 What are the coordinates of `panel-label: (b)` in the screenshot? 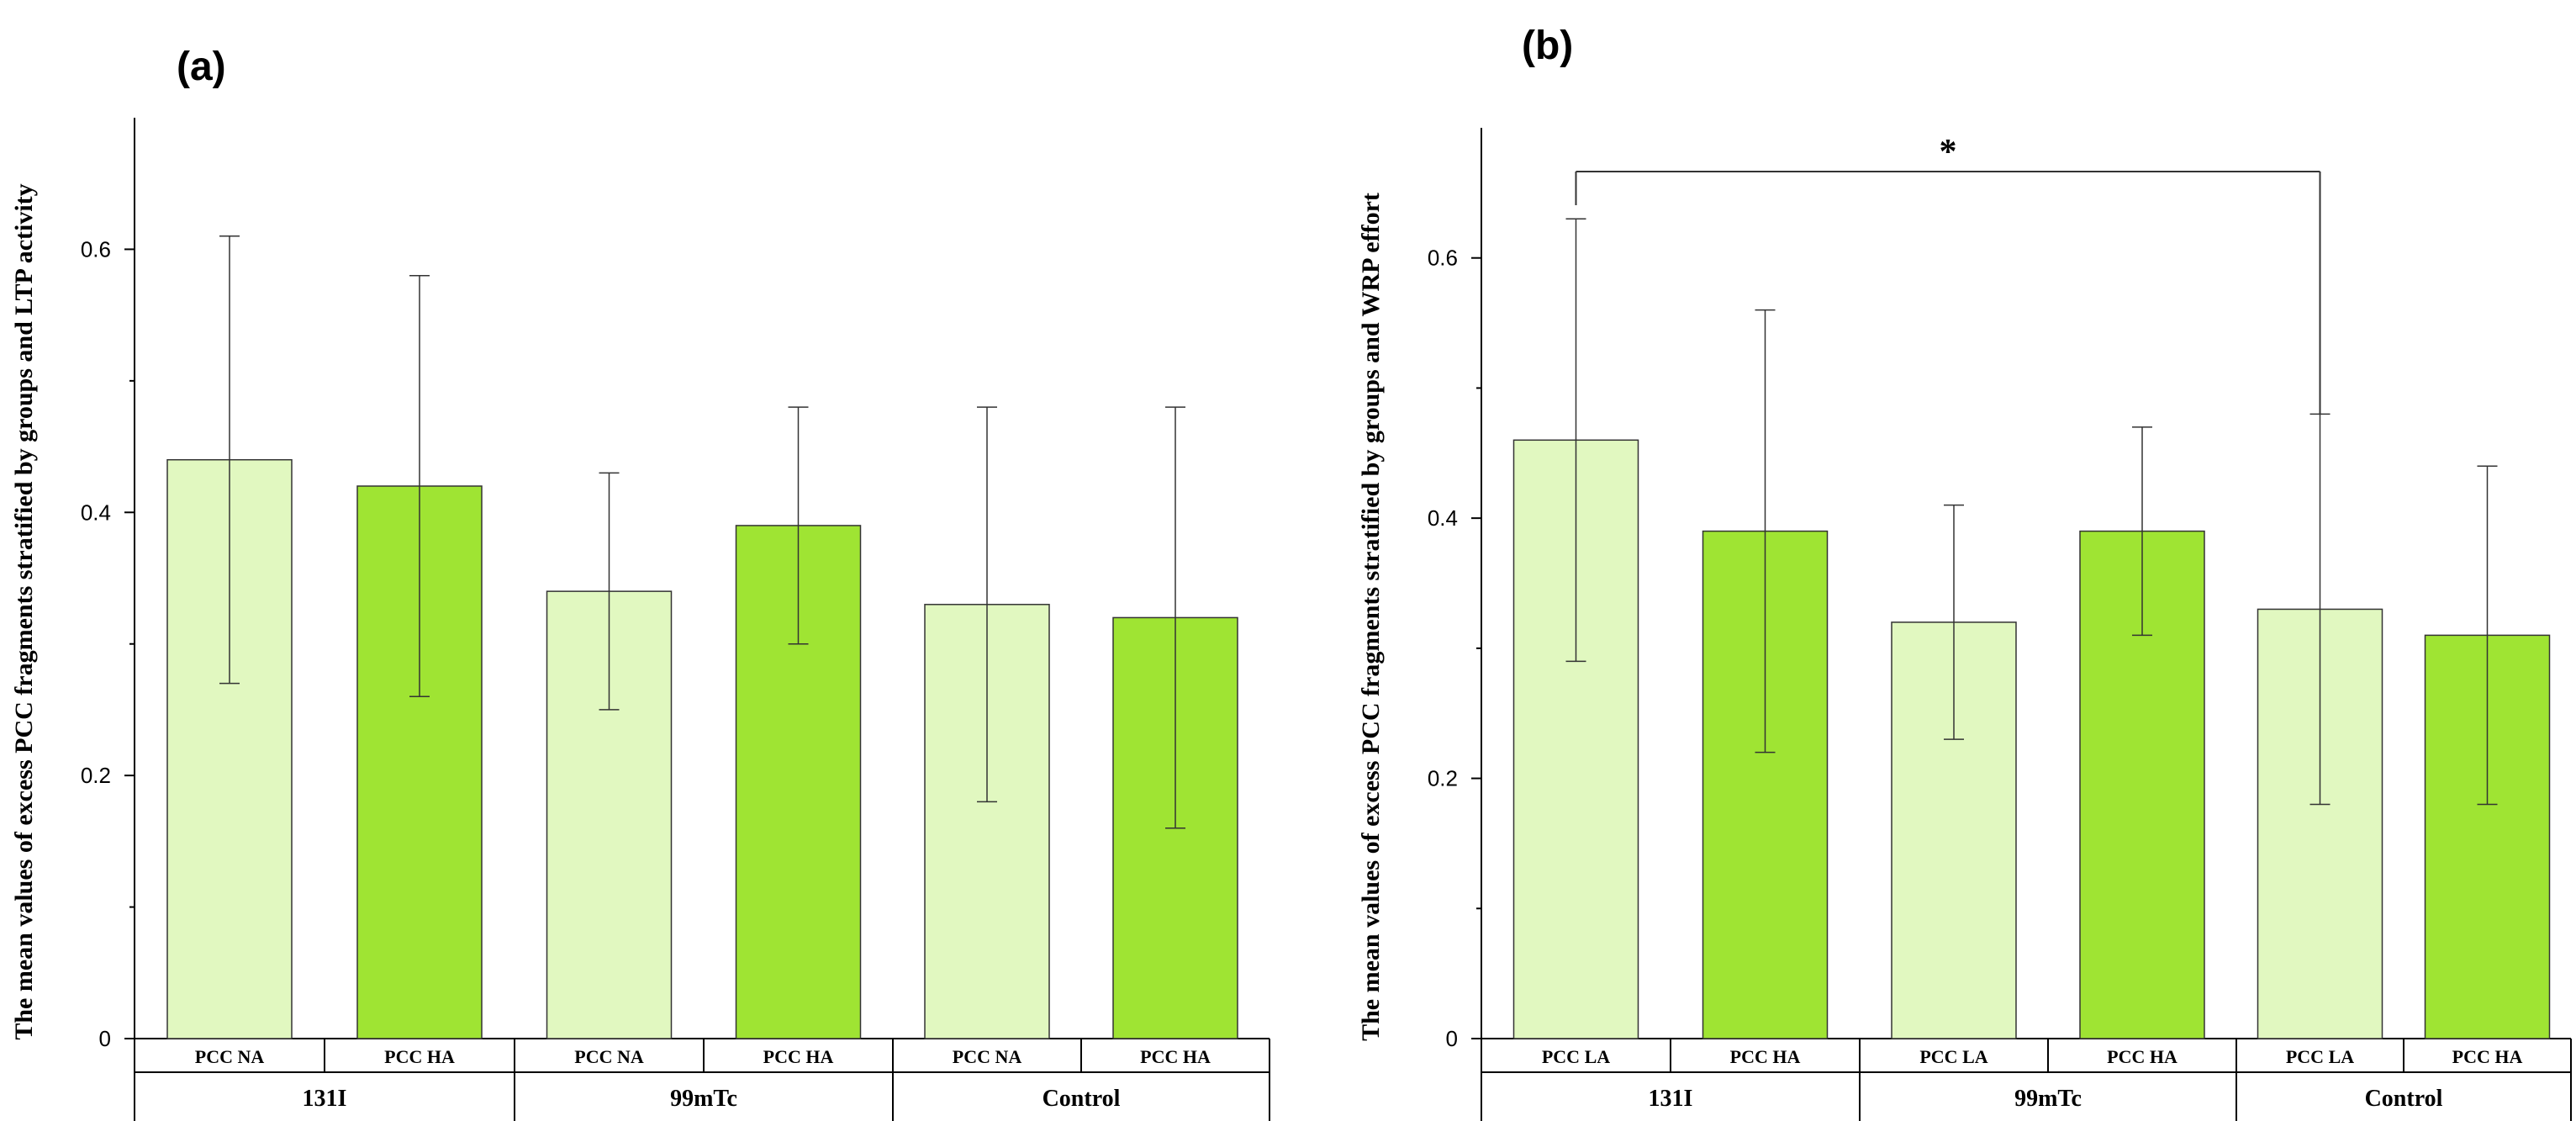 It's located at (1547, 46).